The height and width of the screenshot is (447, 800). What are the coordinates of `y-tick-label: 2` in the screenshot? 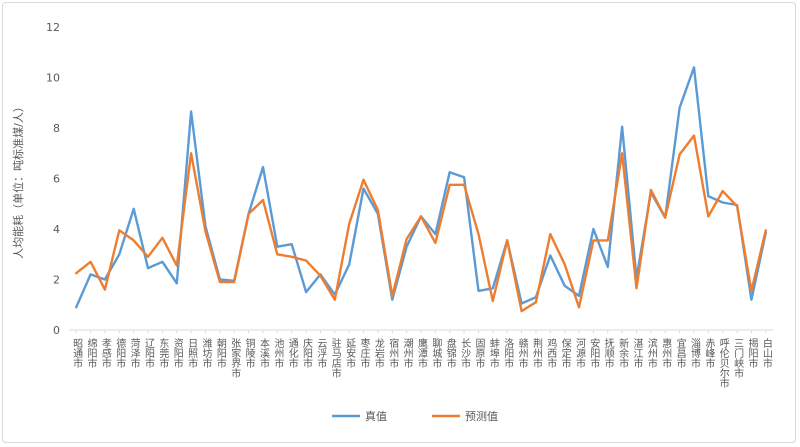 It's located at (56, 280).